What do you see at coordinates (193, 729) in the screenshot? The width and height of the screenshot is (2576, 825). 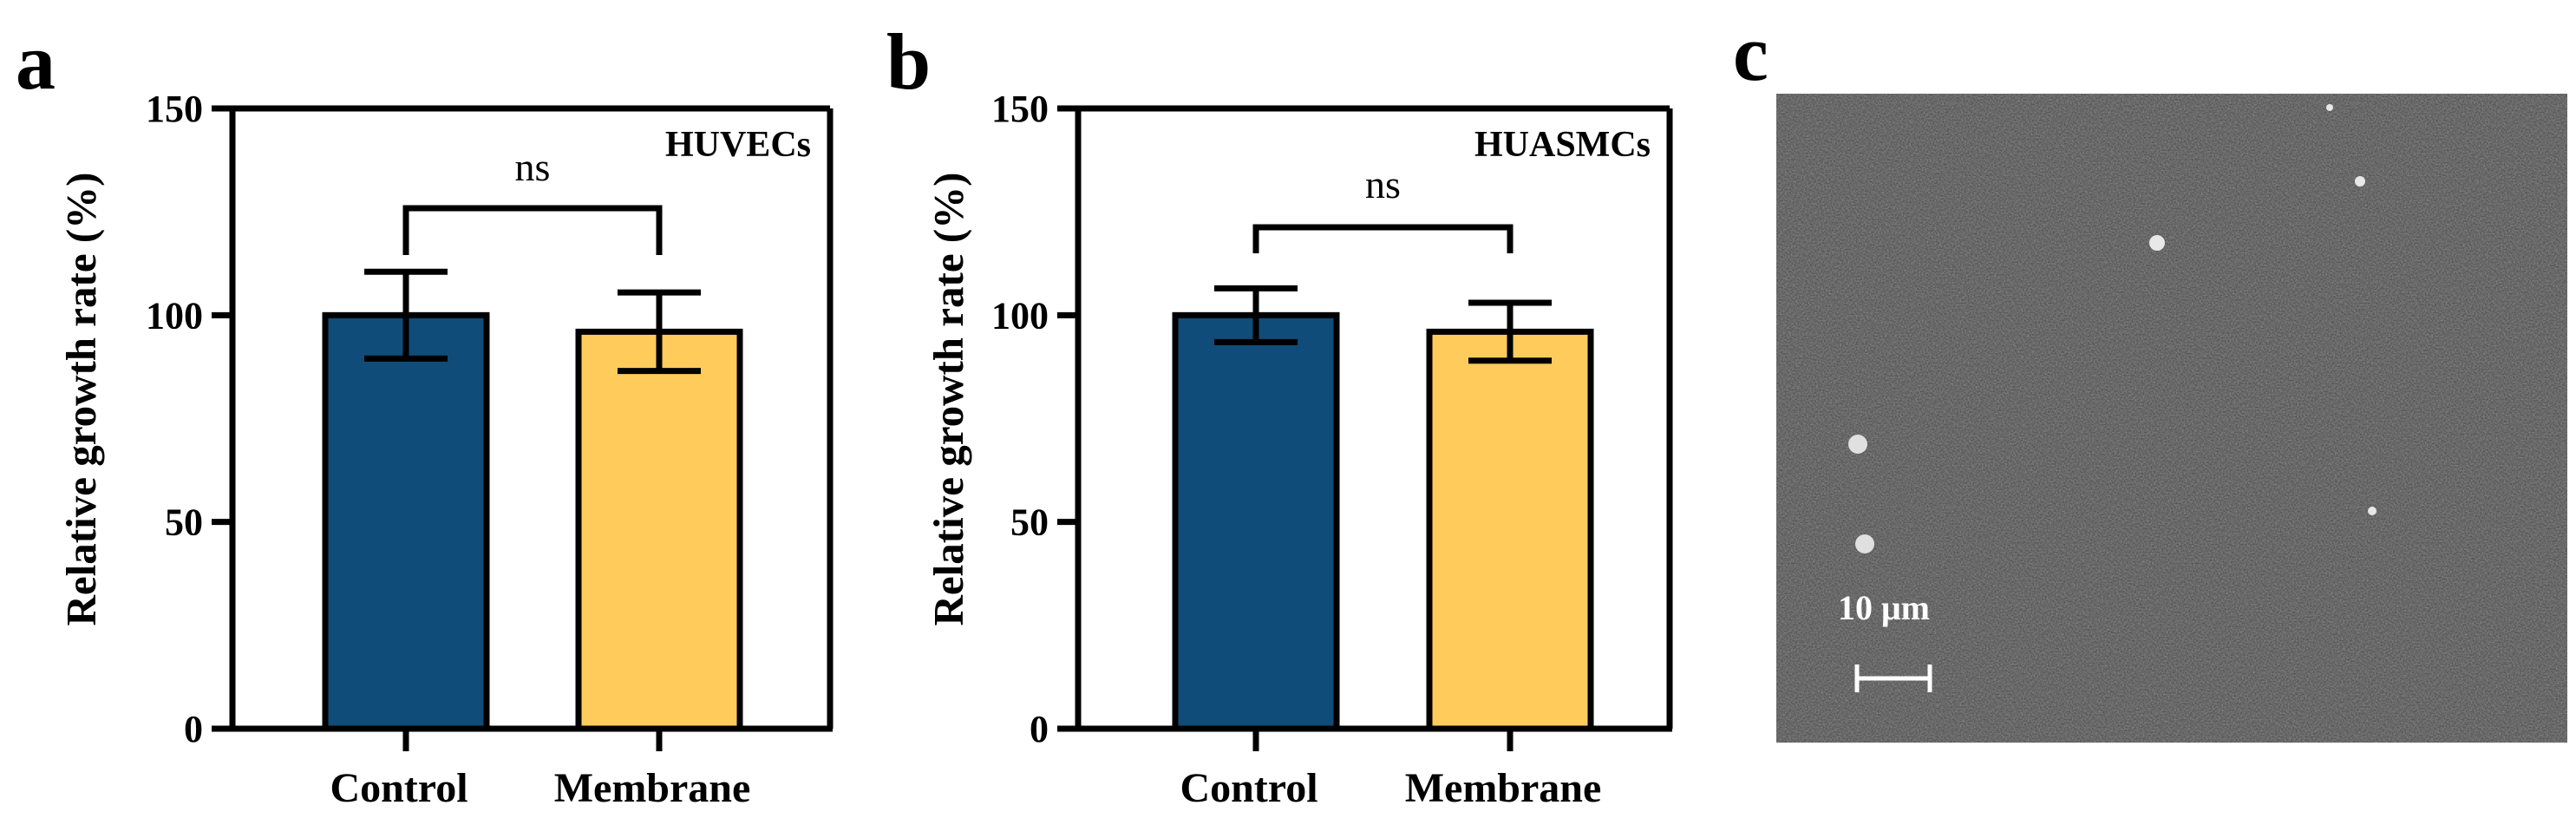 I see `chart-a-y-tick-label: 0` at bounding box center [193, 729].